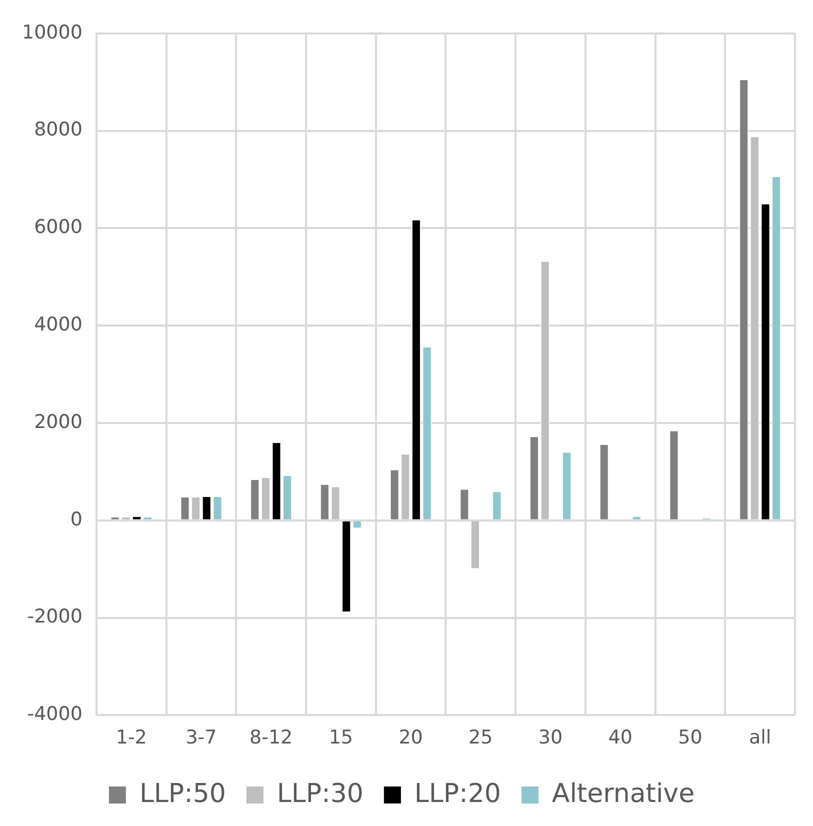 The width and height of the screenshot is (813, 826). Describe the element at coordinates (52, 32) in the screenshot. I see `y-tick-label: 10000` at that location.